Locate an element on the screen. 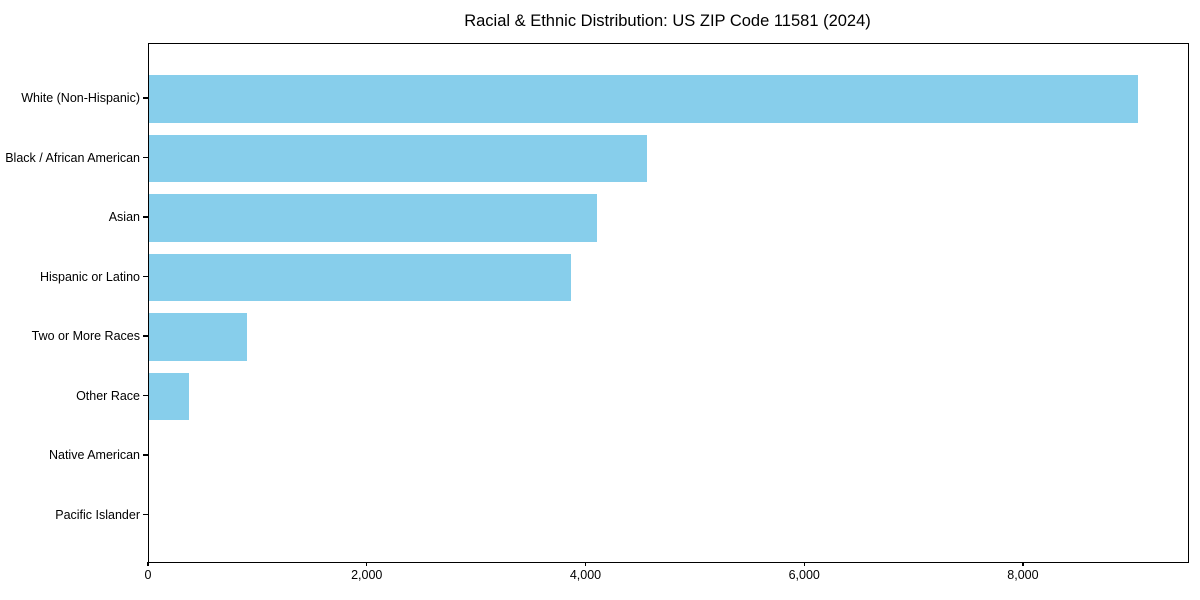  x-tick-label: 4,000 is located at coordinates (585, 575).